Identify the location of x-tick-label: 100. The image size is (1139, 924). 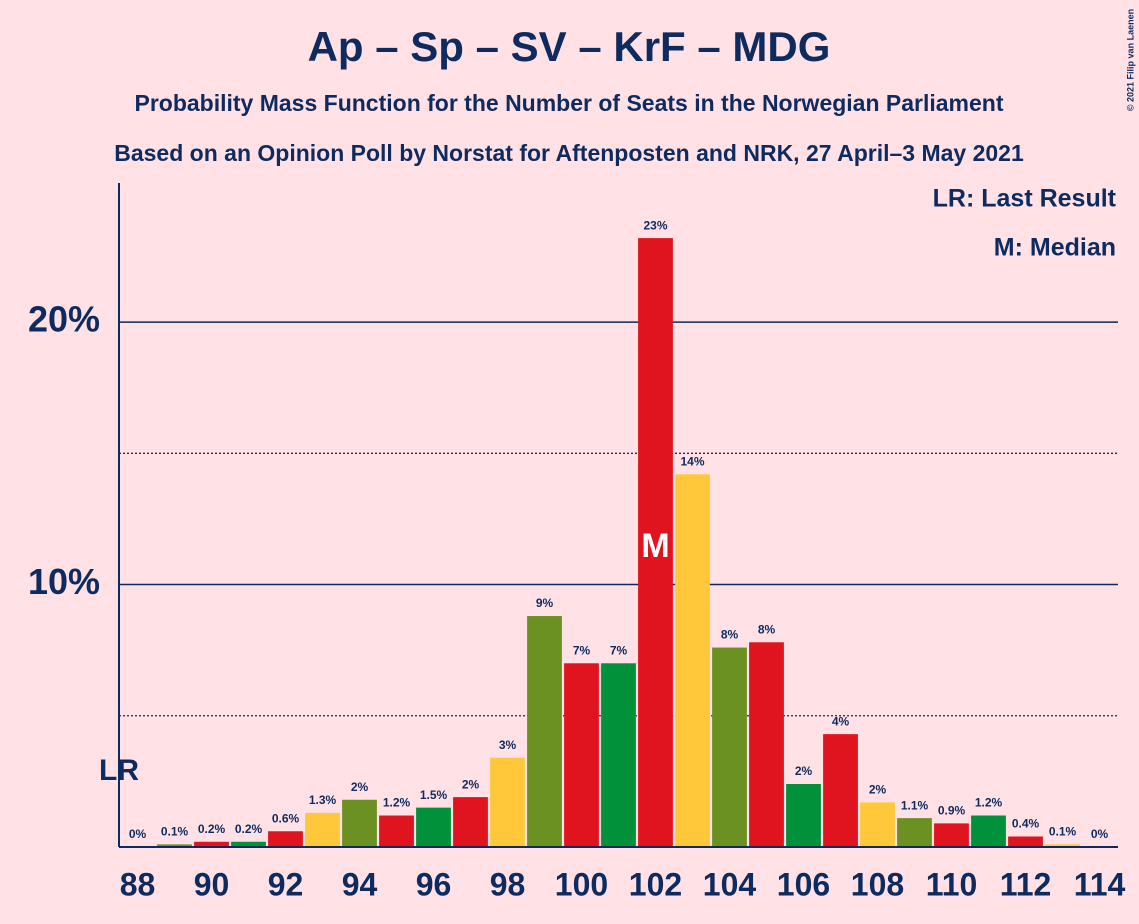
(581, 884).